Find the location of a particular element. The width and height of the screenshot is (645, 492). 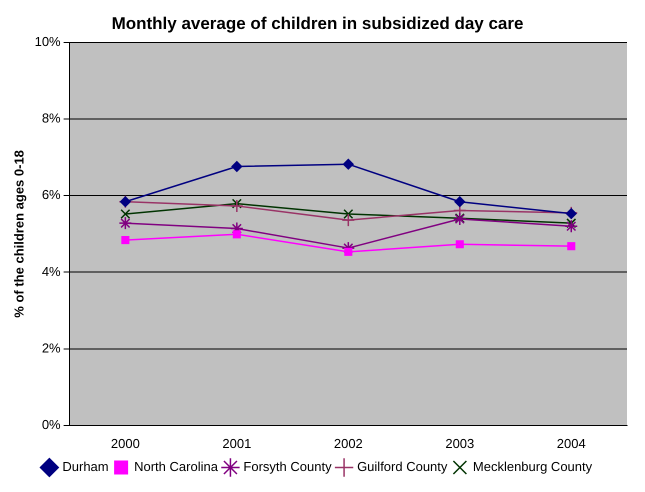

chart-title: Monthly average of children in subsidized day care is located at coordinates (318, 23).